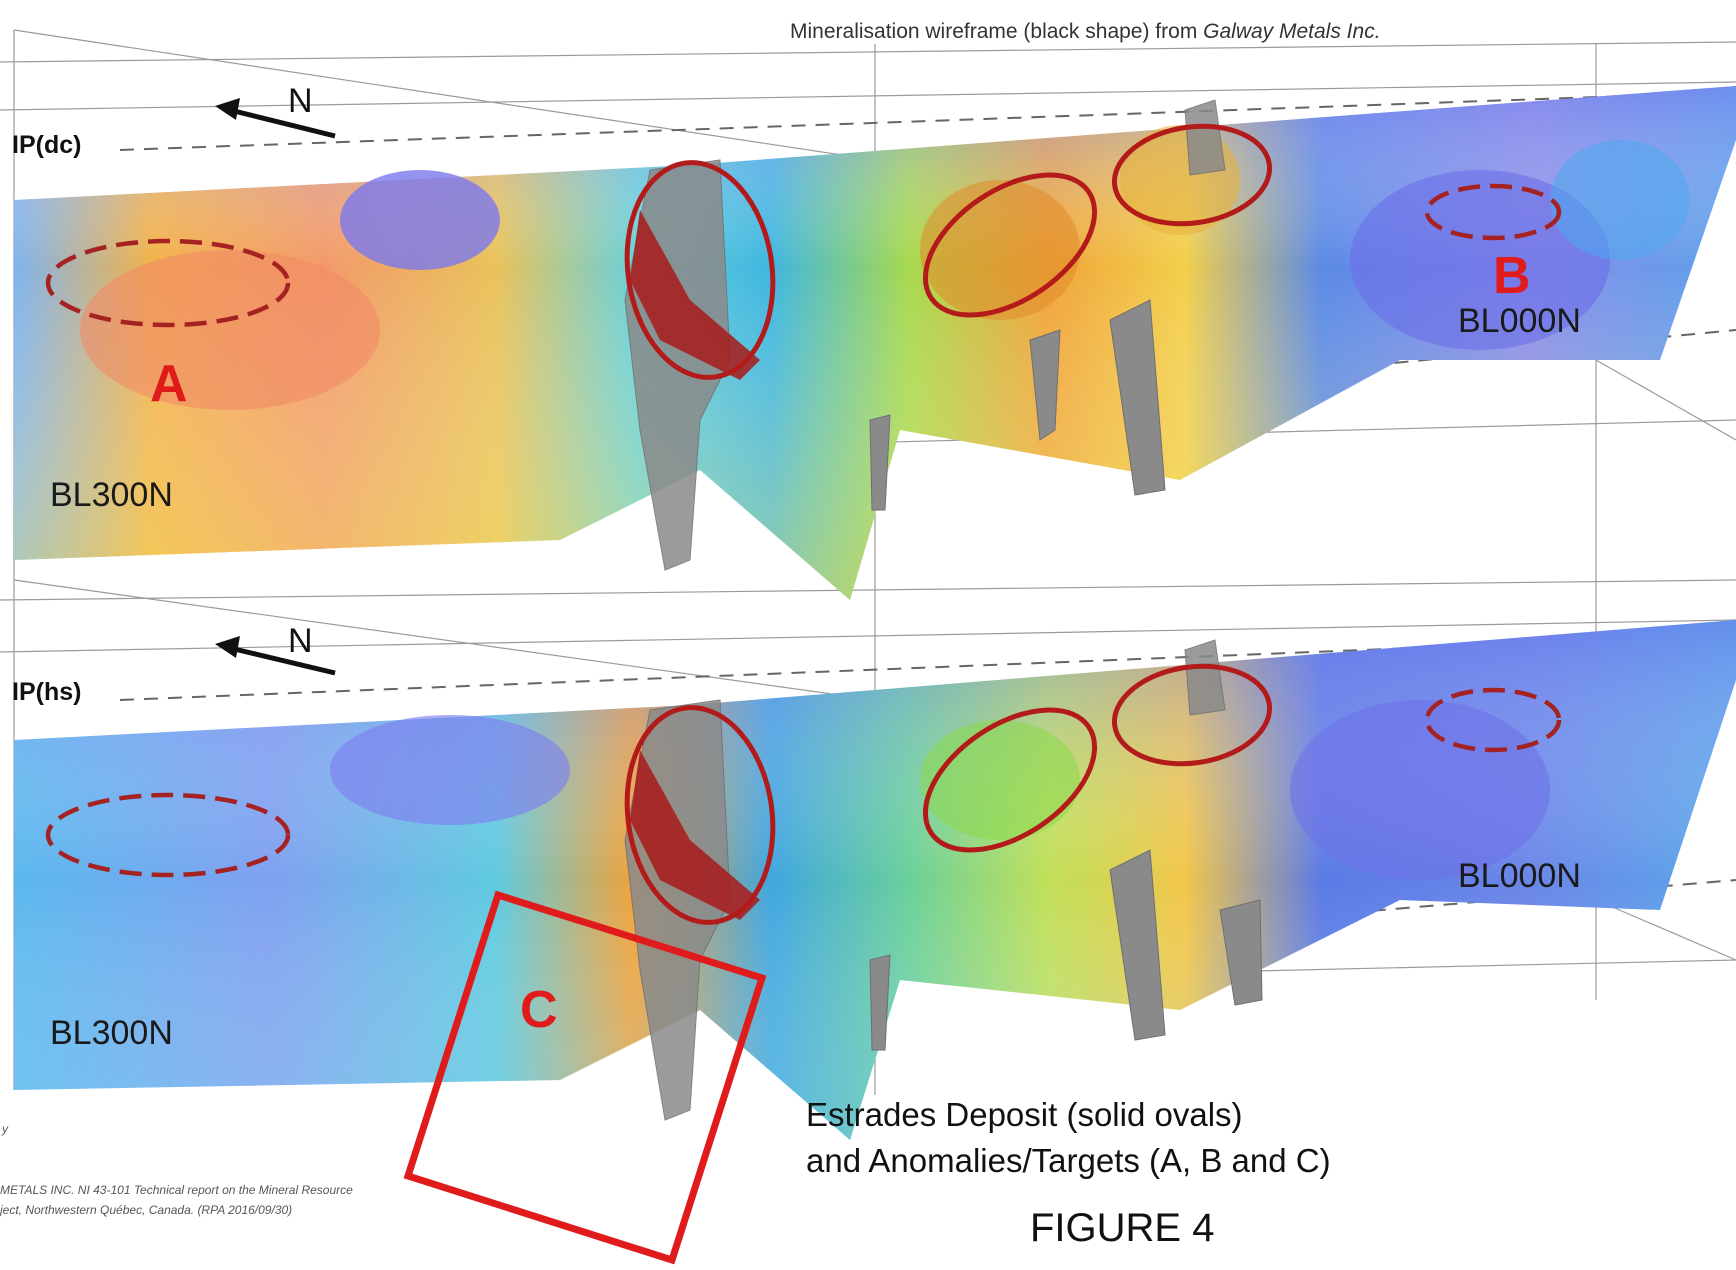 The image size is (1736, 1270). What do you see at coordinates (169, 384) in the screenshot?
I see `target-a-label: A` at bounding box center [169, 384].